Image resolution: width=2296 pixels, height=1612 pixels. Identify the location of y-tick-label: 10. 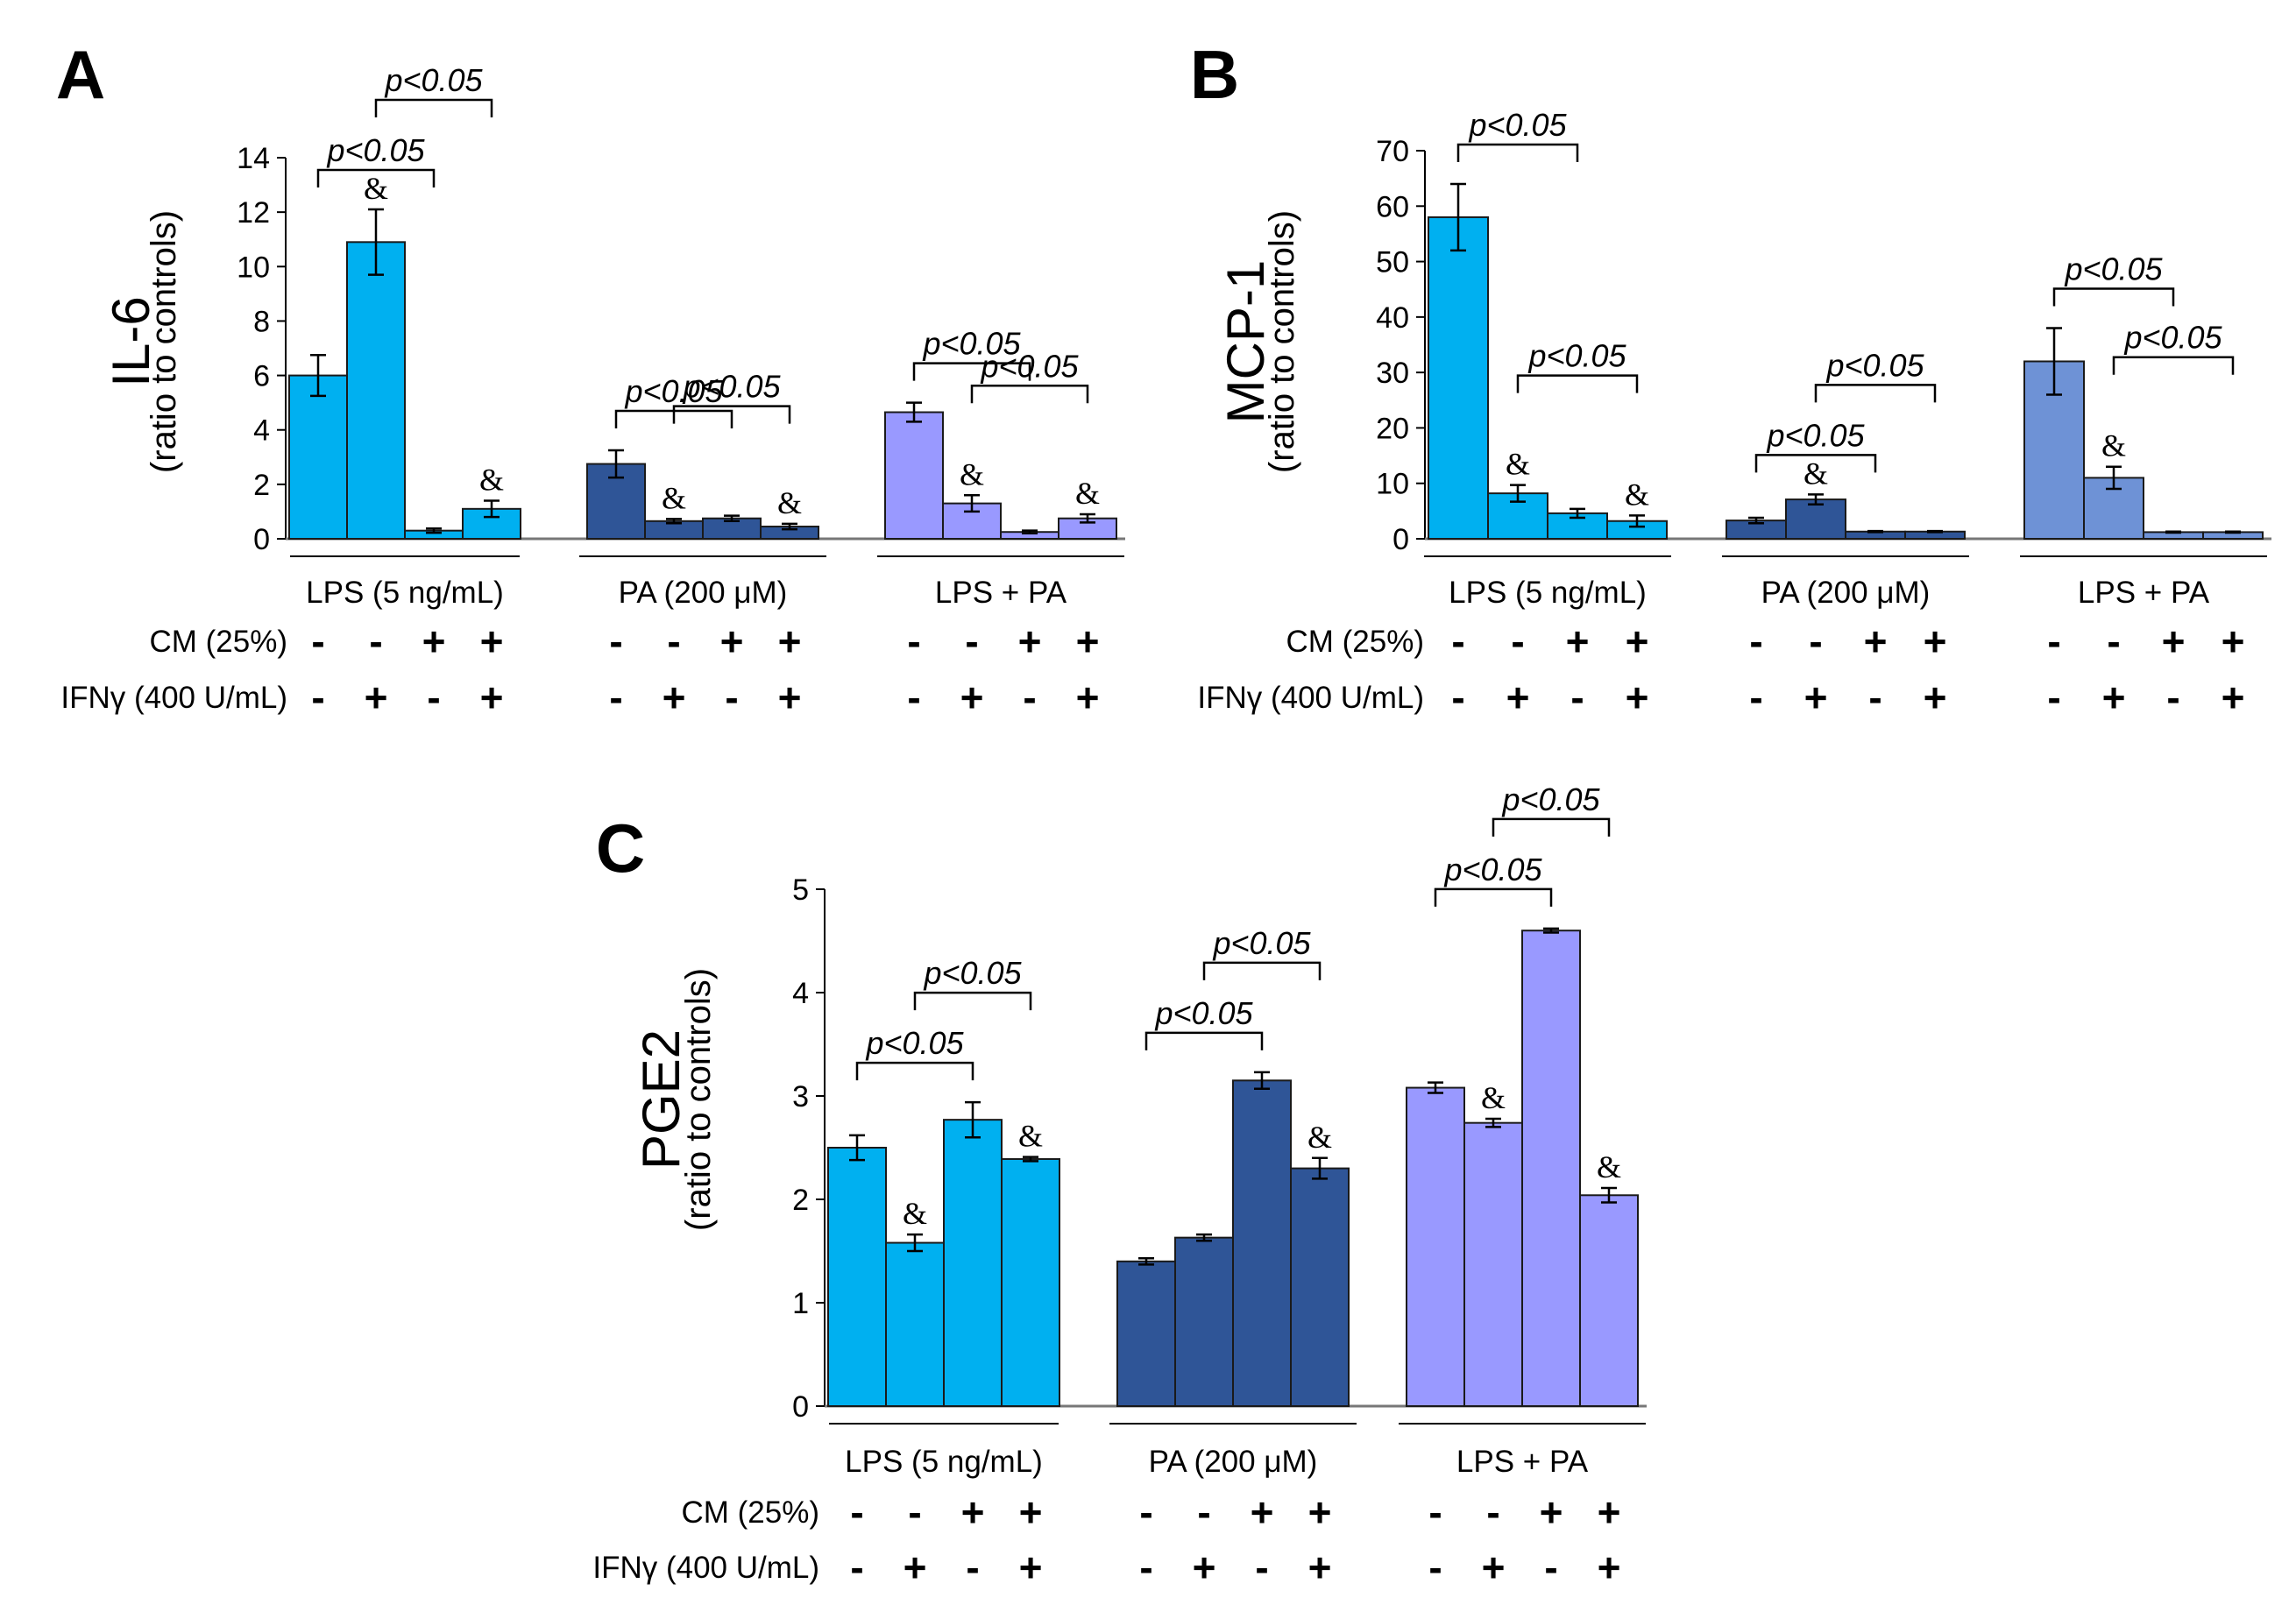
(253, 267).